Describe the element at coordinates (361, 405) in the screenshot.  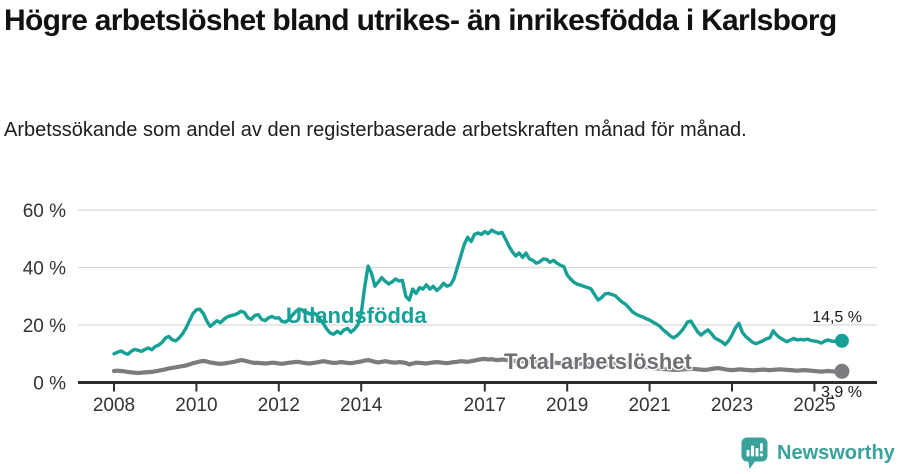
I see `x-tick-label: 2014` at that location.